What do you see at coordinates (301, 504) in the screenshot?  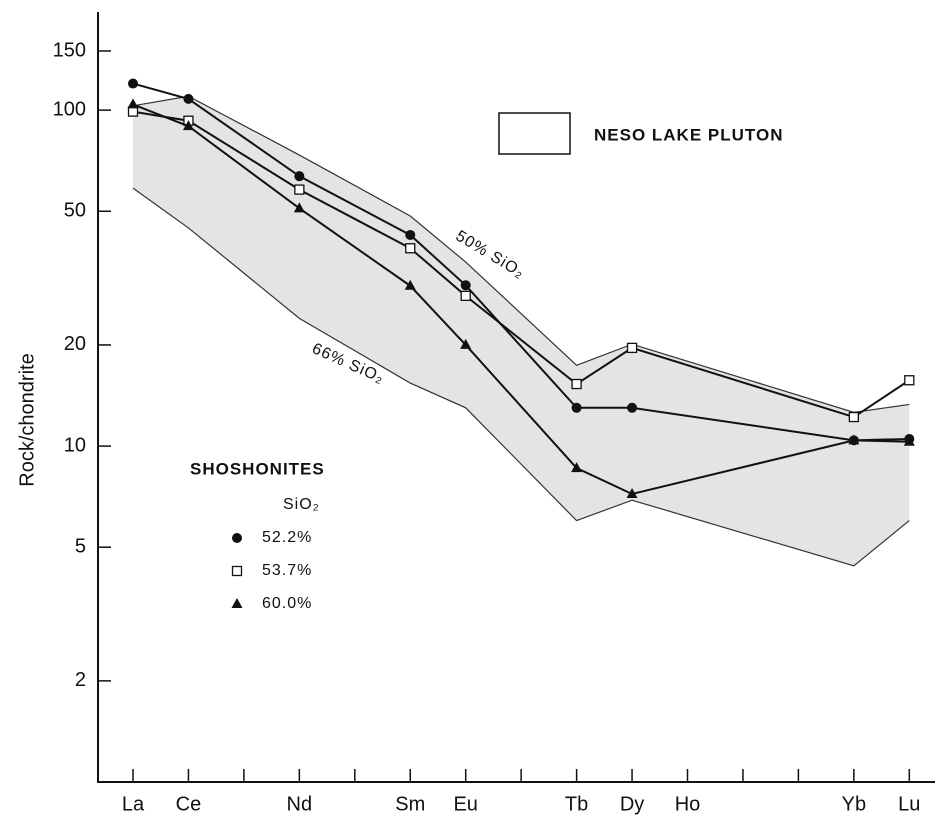 I see `legend-subtitle: SiO₂` at bounding box center [301, 504].